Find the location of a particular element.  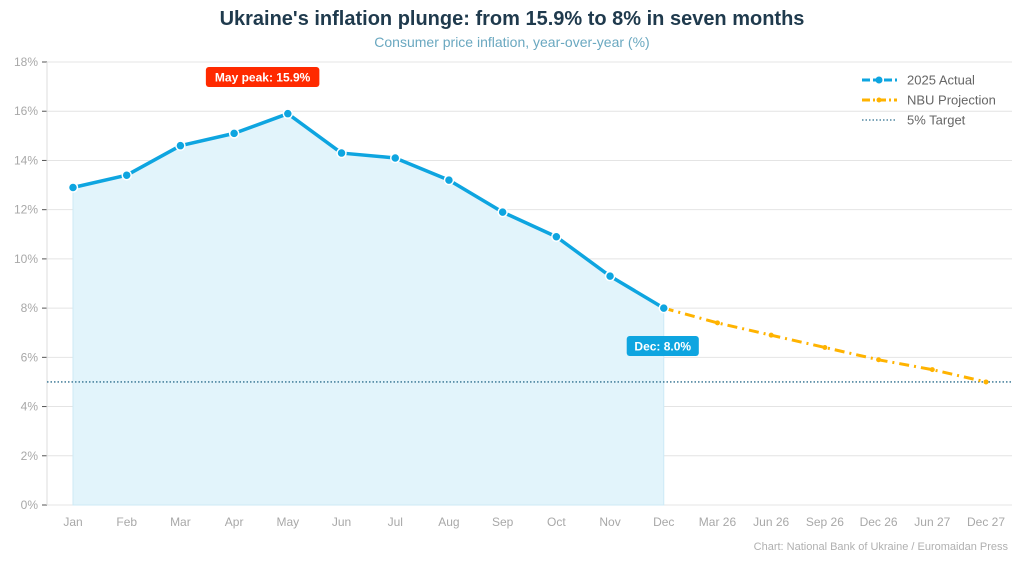

annotation-label: May peak: 15.9% is located at coordinates (263, 78).